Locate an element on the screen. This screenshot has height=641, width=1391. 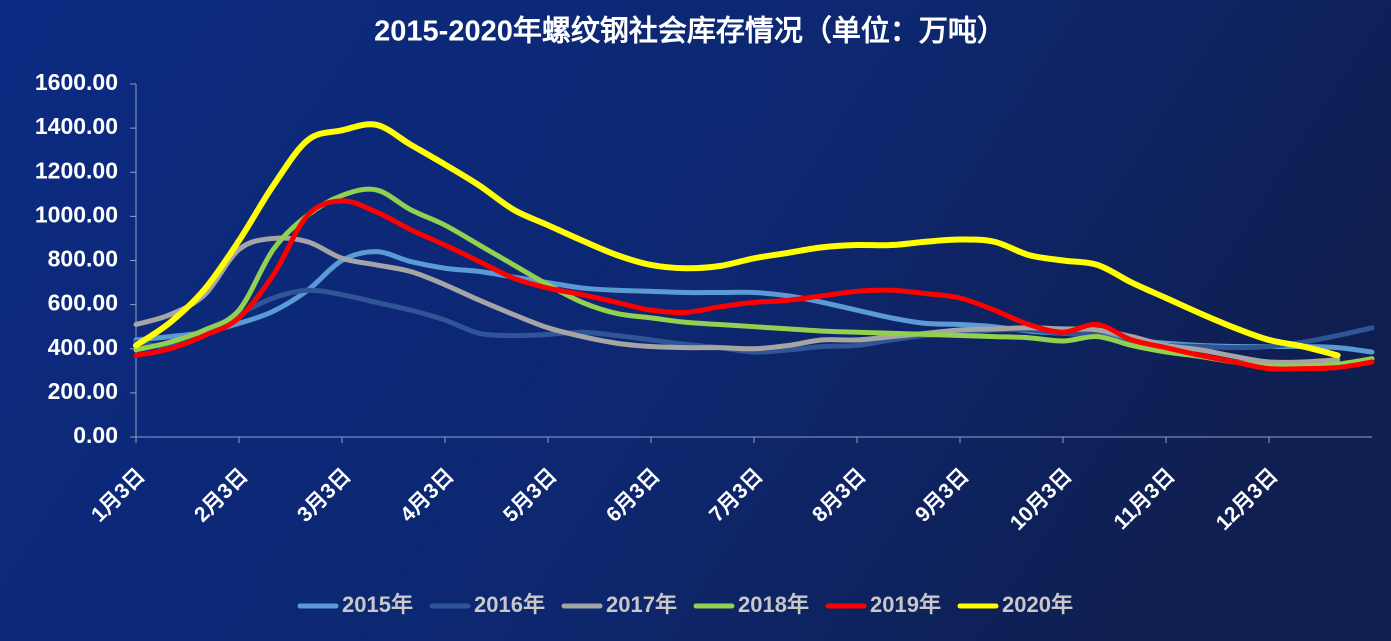
legend-label: 2019年 is located at coordinates (905, 604).